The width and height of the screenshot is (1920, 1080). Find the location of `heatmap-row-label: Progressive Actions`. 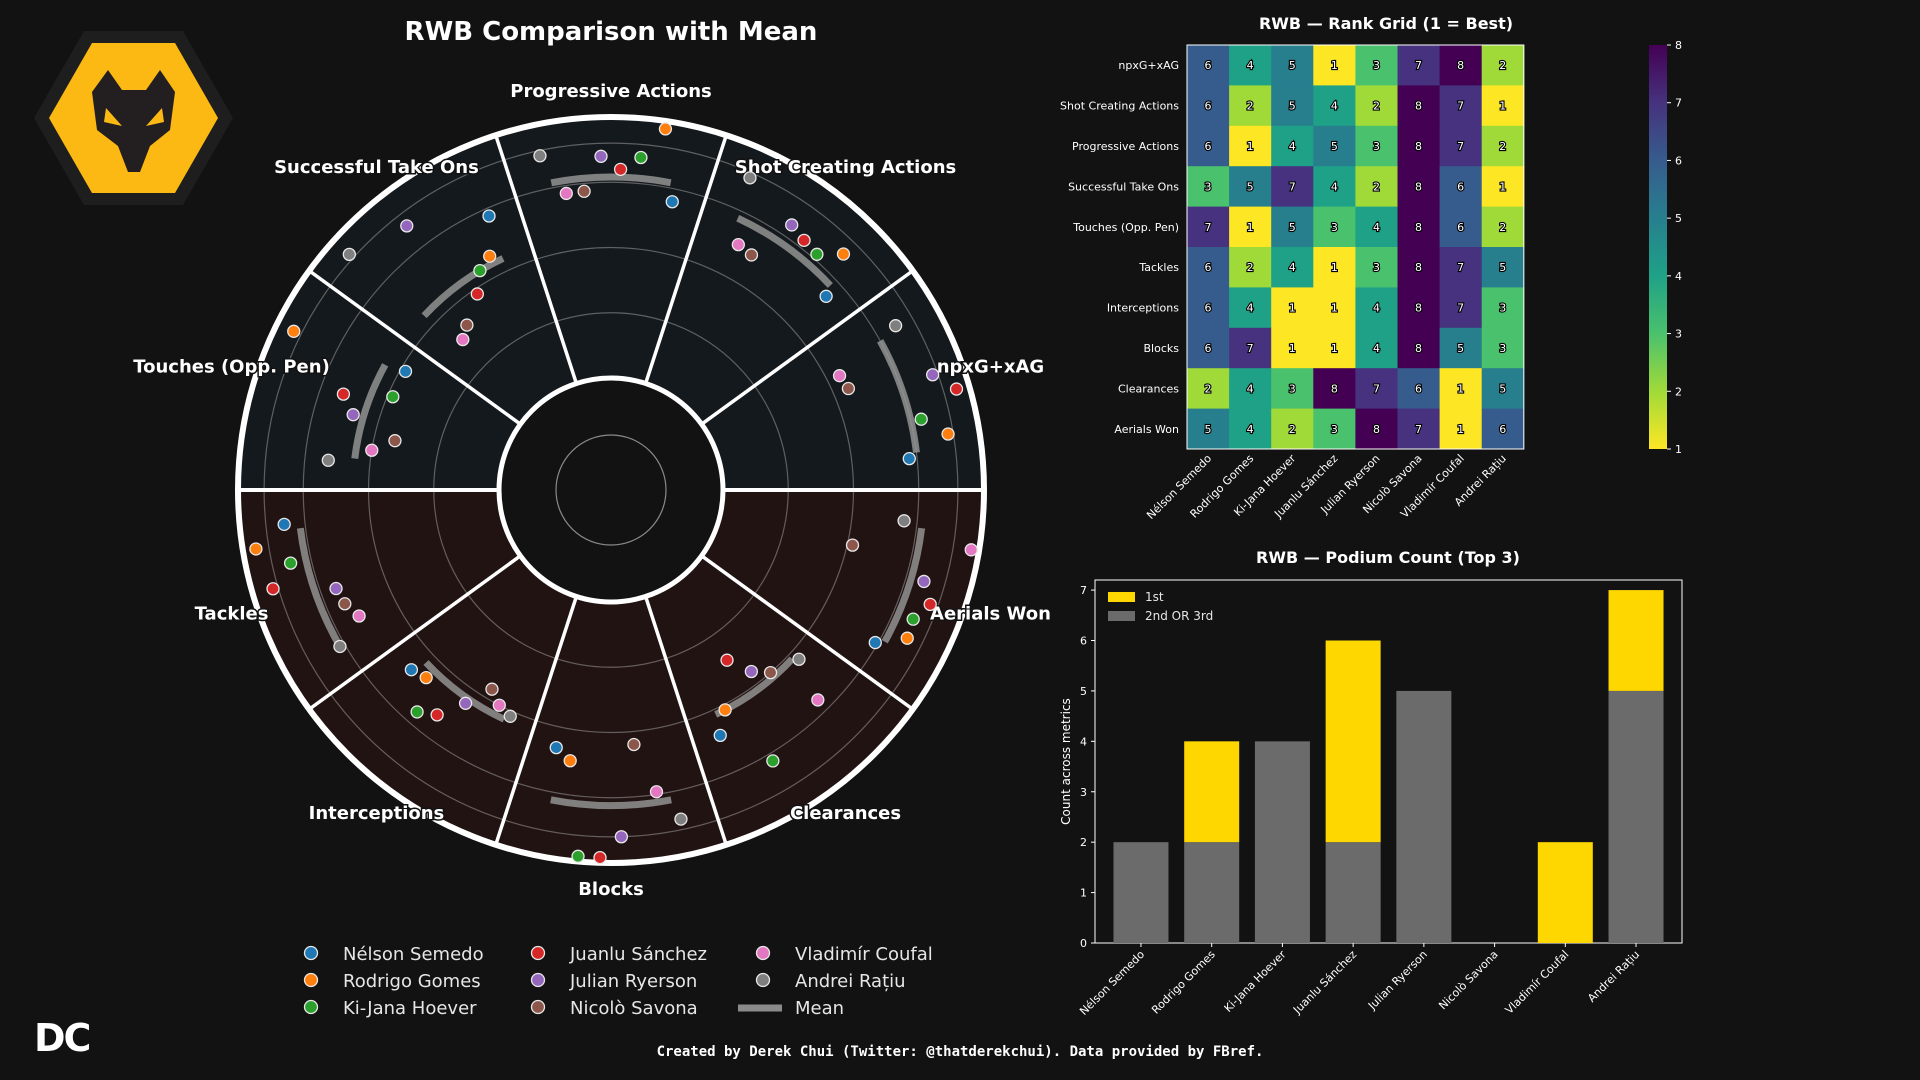

heatmap-row-label: Progressive Actions is located at coordinates (1125, 146).